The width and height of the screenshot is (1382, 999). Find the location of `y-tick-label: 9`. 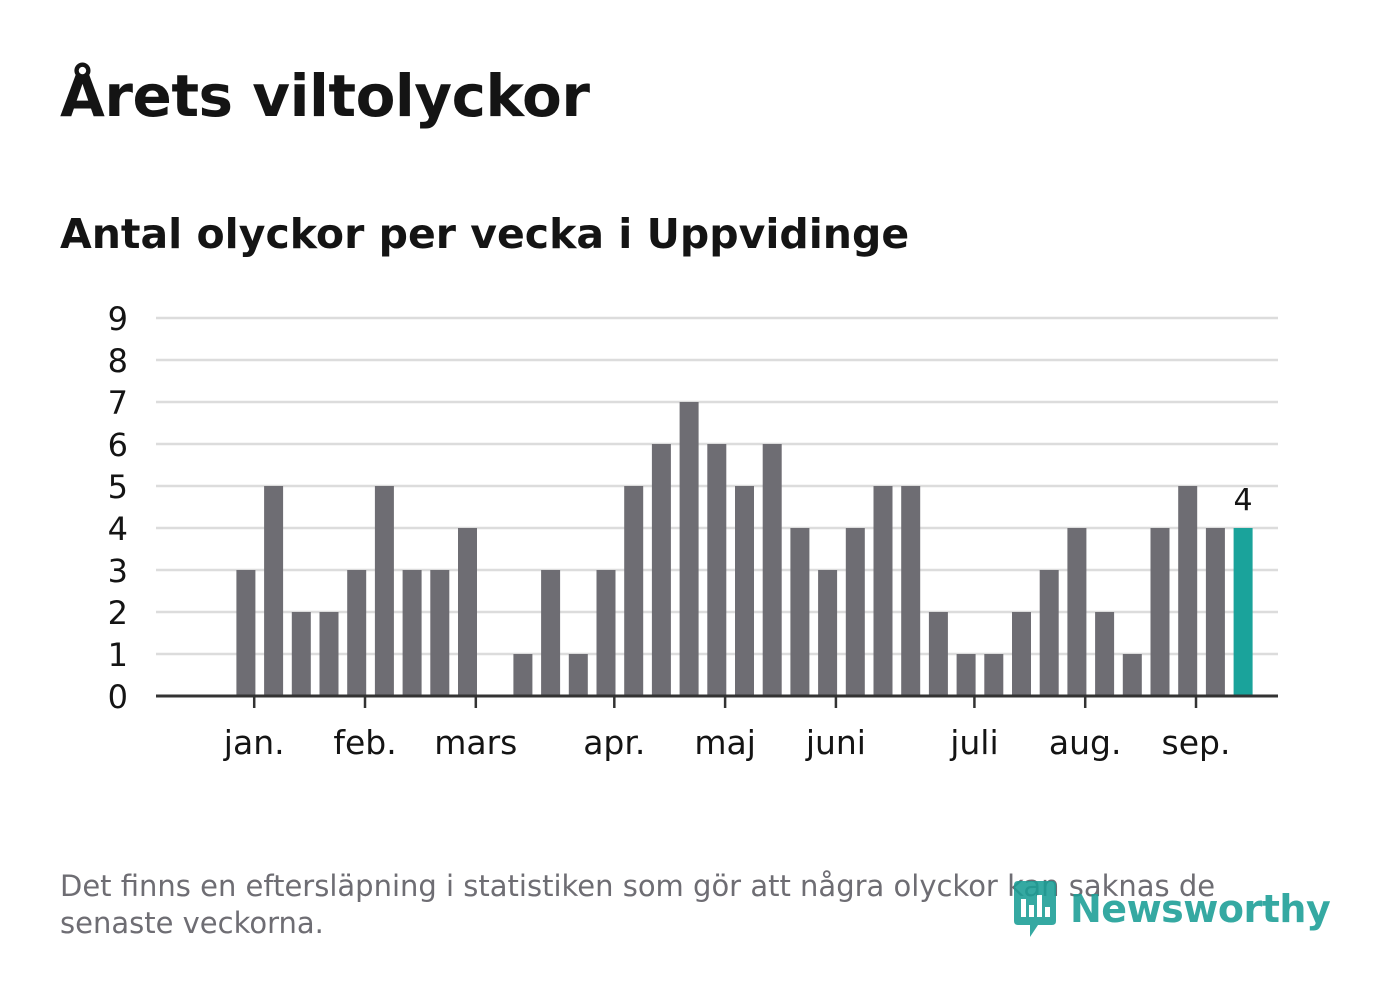

y-tick-label: 9 is located at coordinates (118, 319).